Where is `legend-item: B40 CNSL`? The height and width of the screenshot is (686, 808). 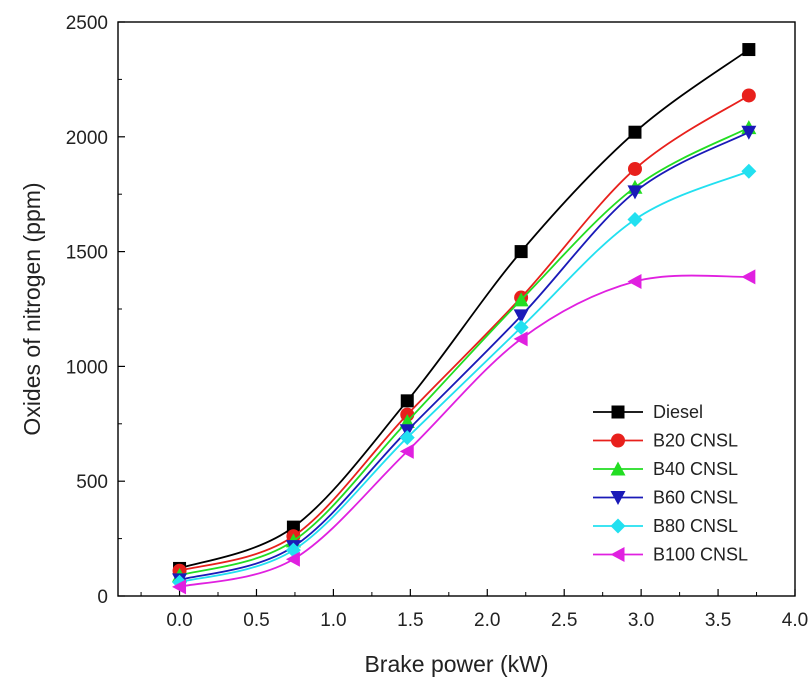
legend-item: B40 CNSL is located at coordinates (665, 469).